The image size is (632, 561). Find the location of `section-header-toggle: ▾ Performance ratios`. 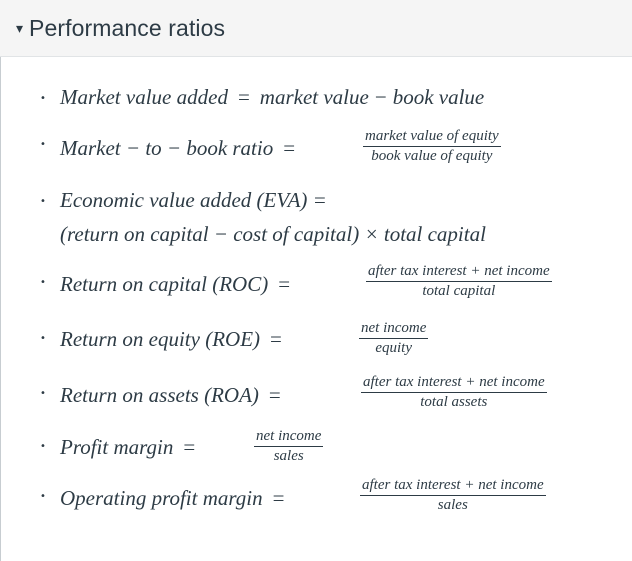

section-header-toggle: ▾ Performance ratios is located at coordinates (316, 28).